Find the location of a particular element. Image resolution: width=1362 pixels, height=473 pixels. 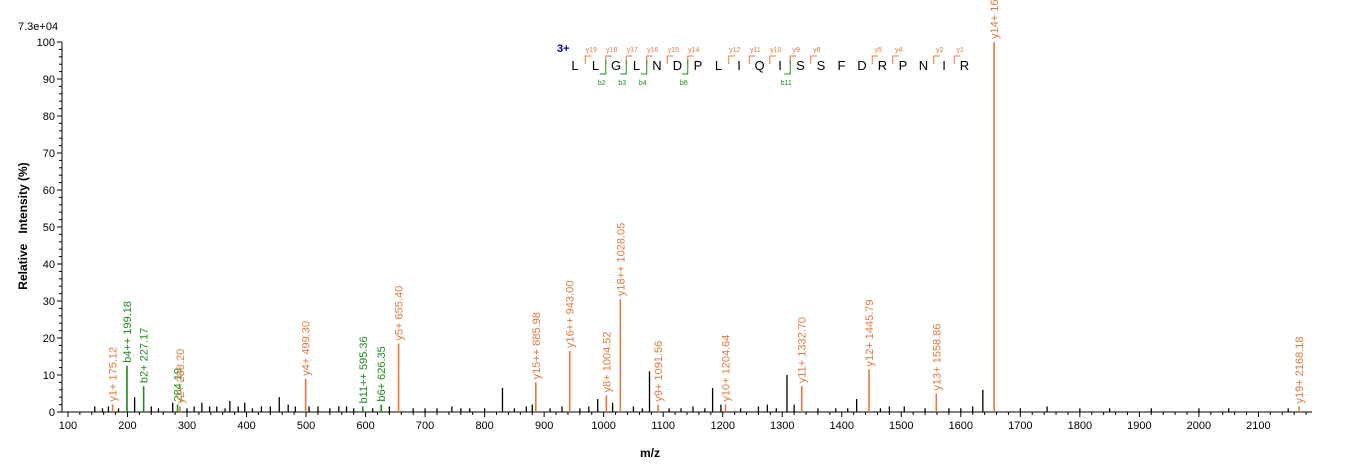

y-tick-label: 0 is located at coordinates (52, 413).